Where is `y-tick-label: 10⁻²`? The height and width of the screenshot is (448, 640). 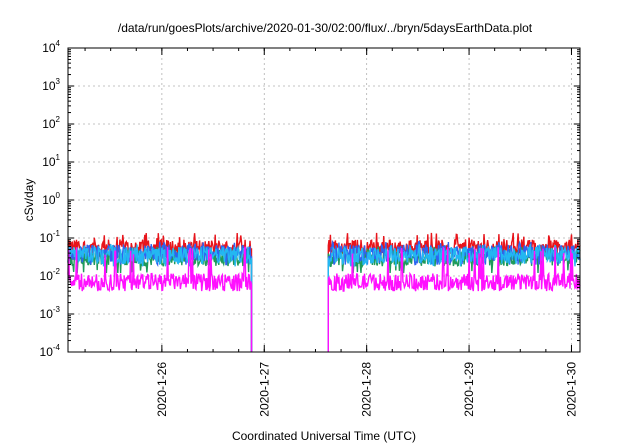
y-tick-label: 10⁻² is located at coordinates (50, 275).